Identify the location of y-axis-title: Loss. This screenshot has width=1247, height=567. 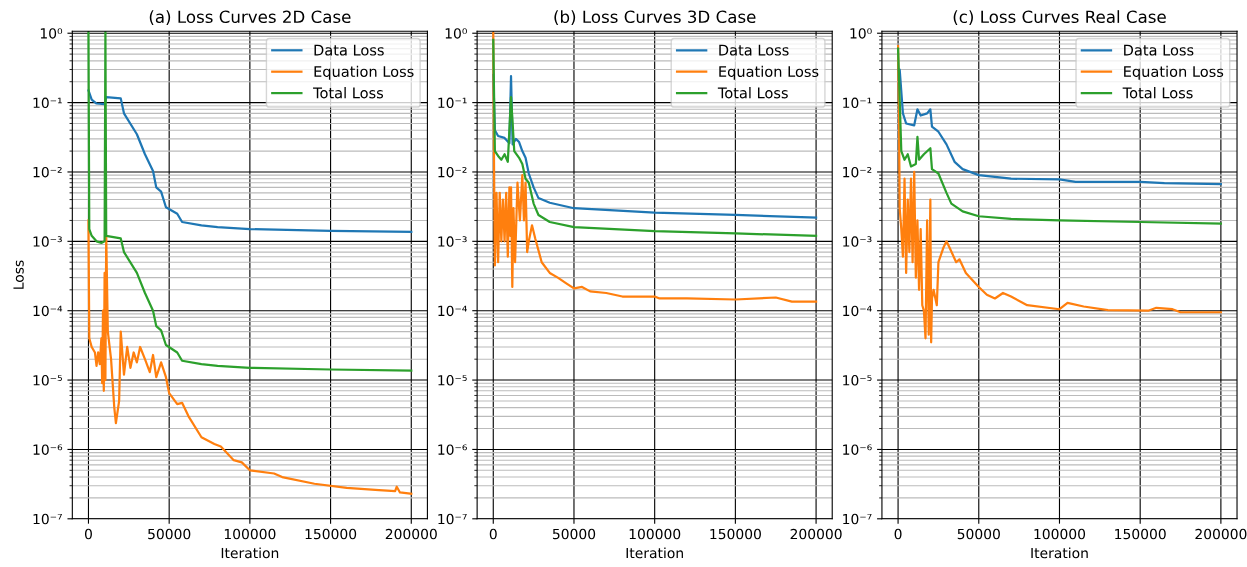
(18, 274).